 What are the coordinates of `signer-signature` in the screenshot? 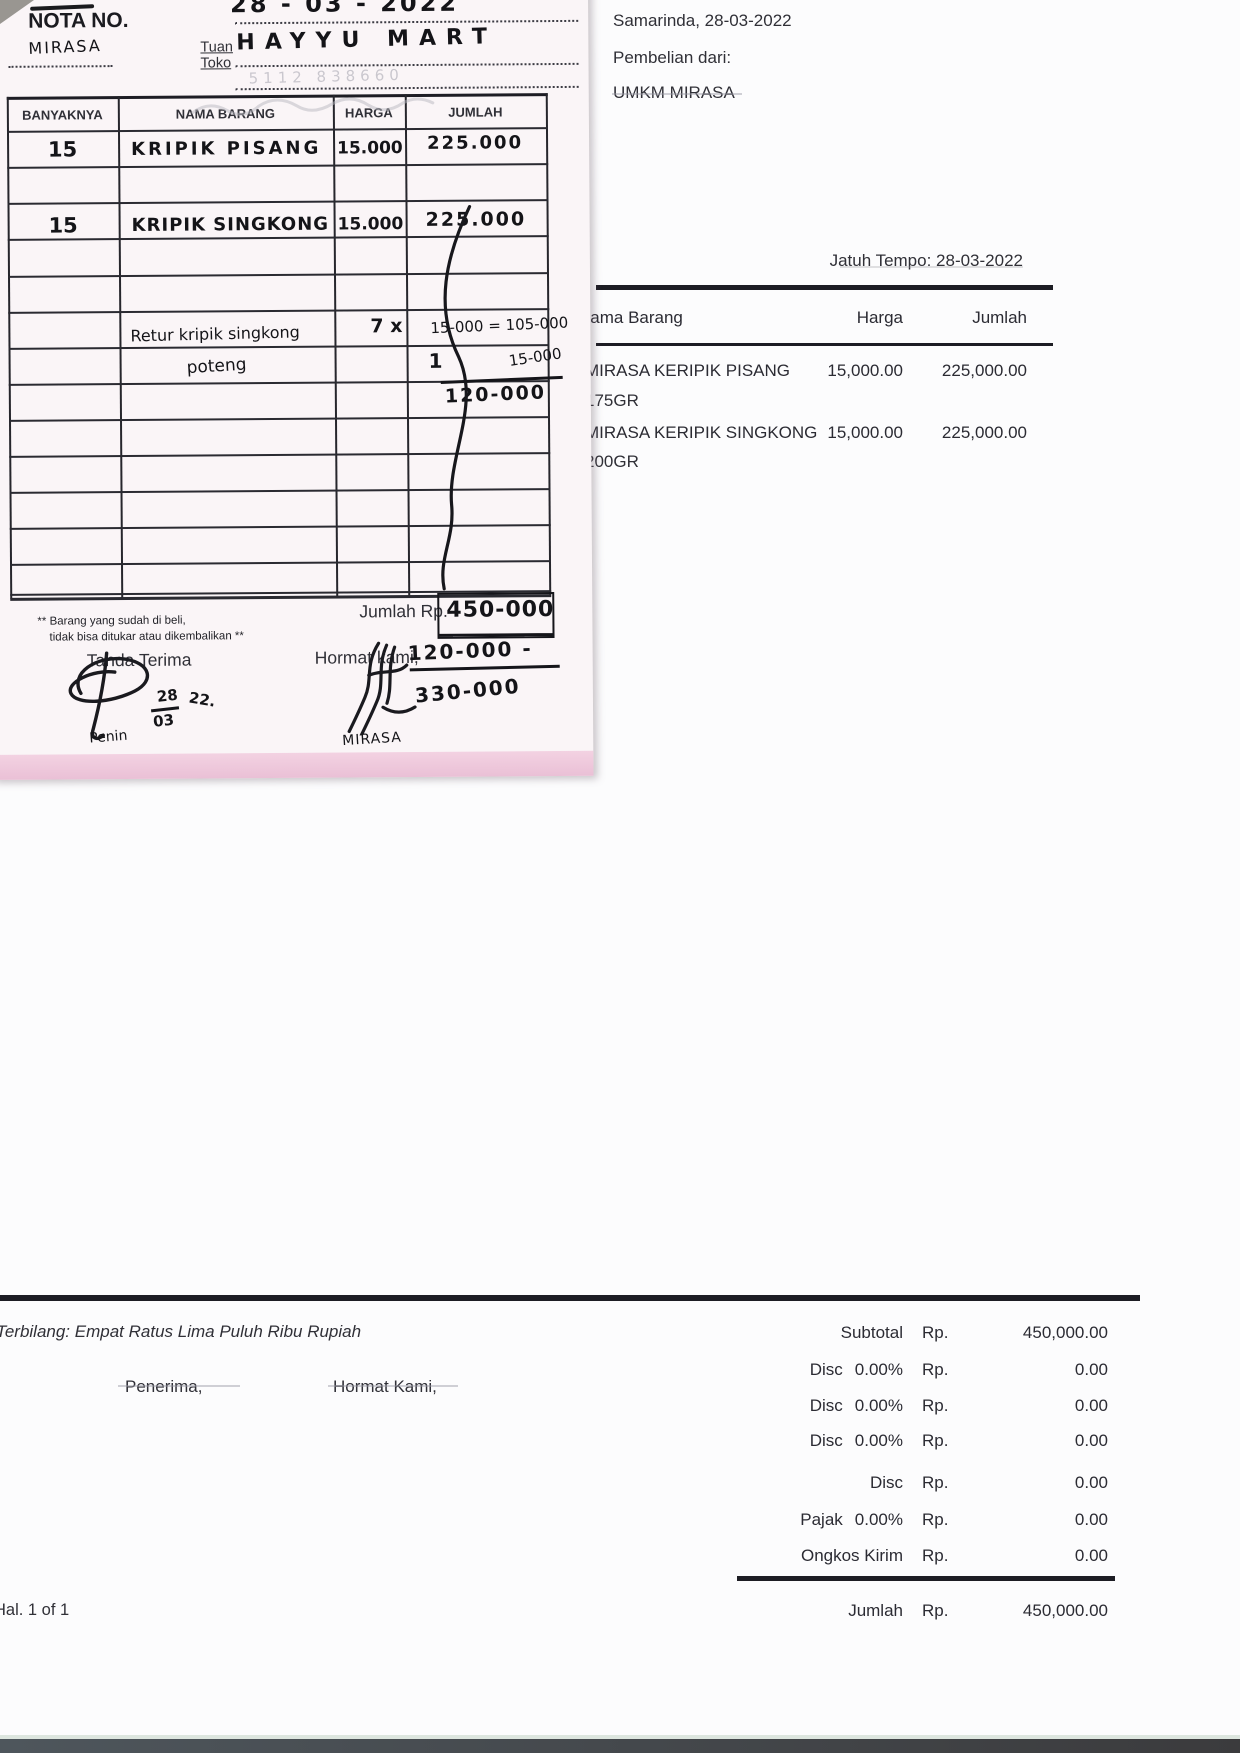 It's located at (382, 688).